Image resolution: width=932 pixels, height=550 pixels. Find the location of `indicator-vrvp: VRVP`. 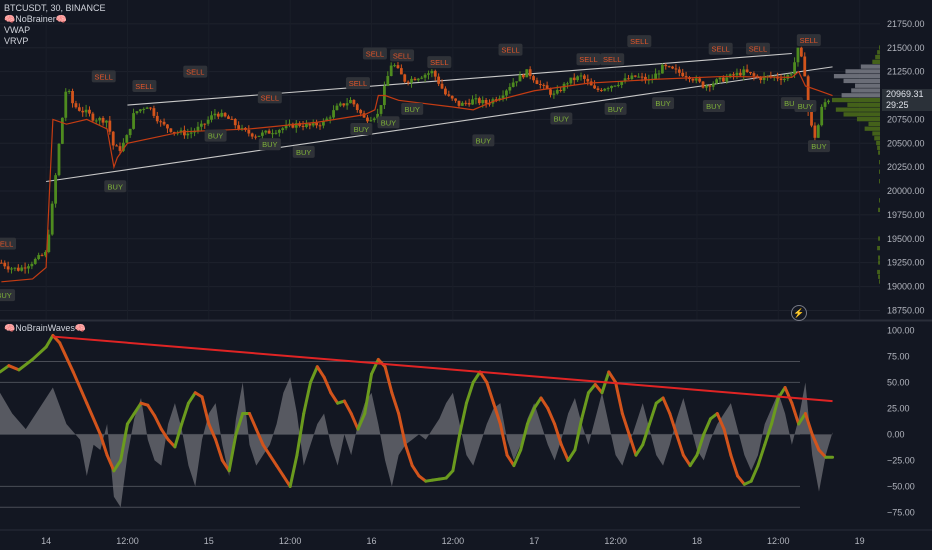

indicator-vrvp: VRVP is located at coordinates (16, 41).